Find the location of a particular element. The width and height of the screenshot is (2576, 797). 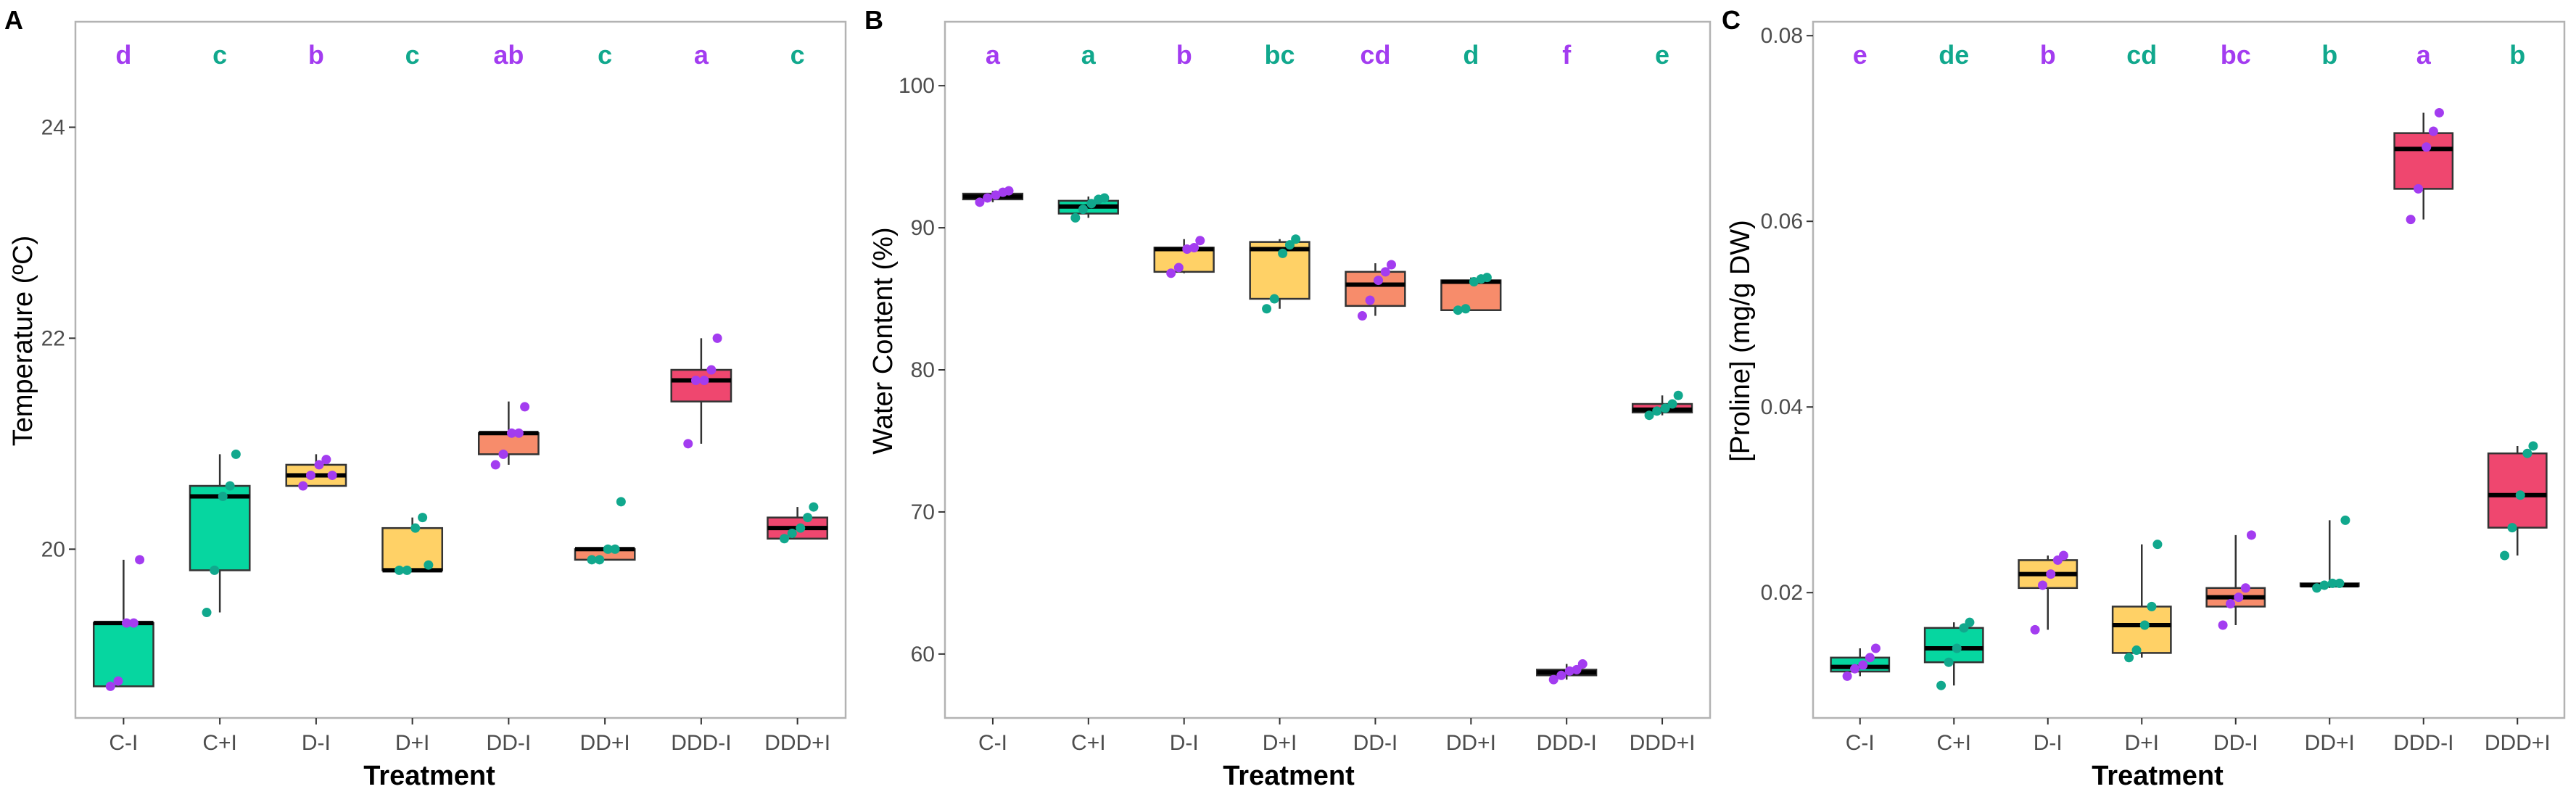

panel-a-x-tick-label: DD+I is located at coordinates (605, 743).